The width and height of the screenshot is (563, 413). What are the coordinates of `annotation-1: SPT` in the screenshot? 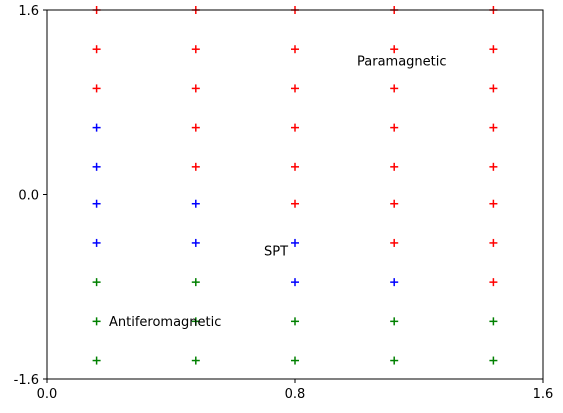 It's located at (276, 252).